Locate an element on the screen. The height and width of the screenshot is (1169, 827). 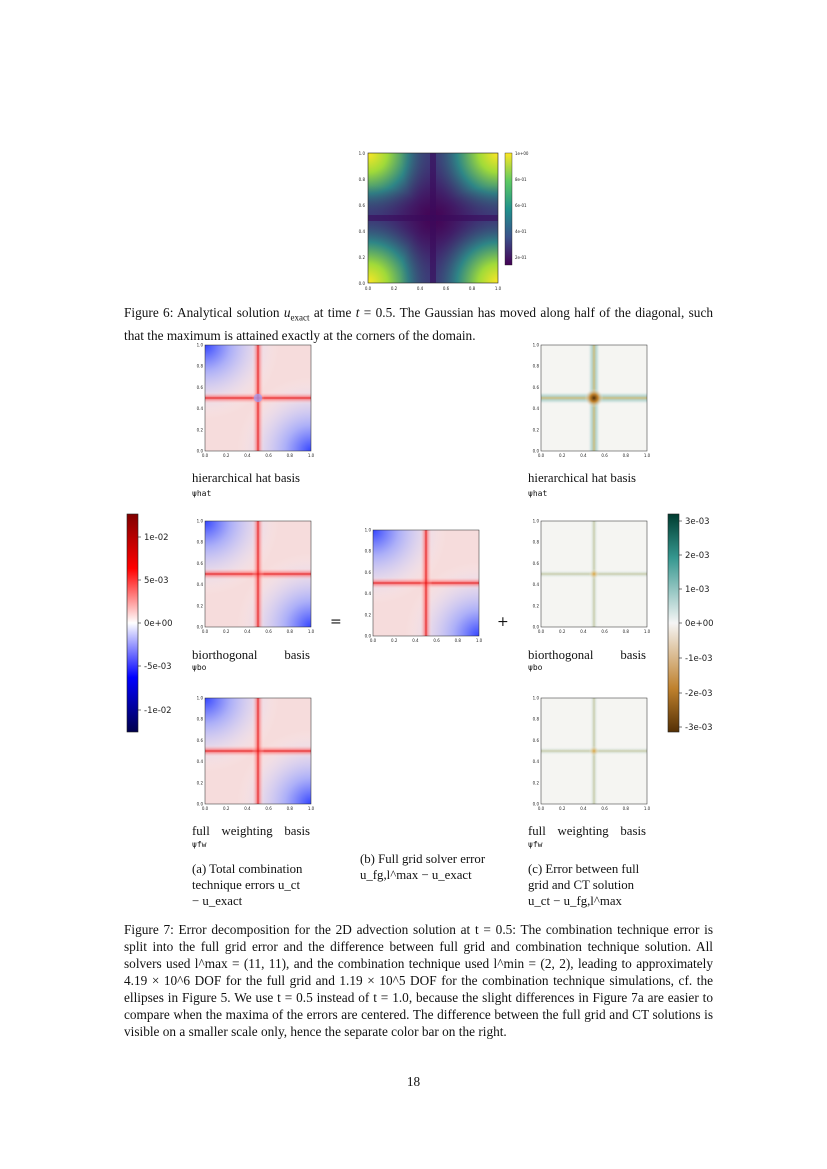
fig6-xtick: 0.2 is located at coordinates (394, 288).